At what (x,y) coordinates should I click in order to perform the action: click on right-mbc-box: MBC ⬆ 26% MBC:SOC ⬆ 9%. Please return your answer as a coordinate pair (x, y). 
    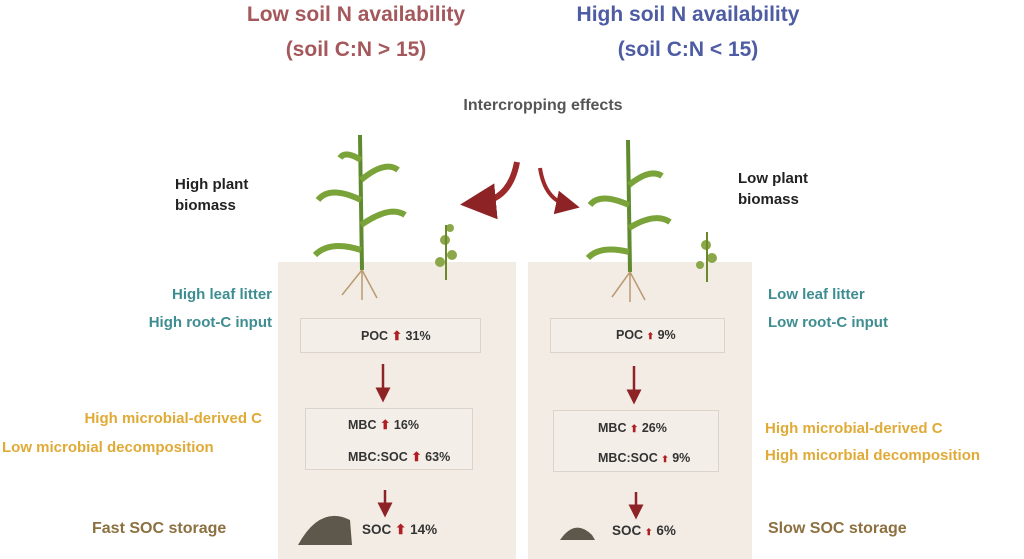
    Looking at the image, I should click on (636, 441).